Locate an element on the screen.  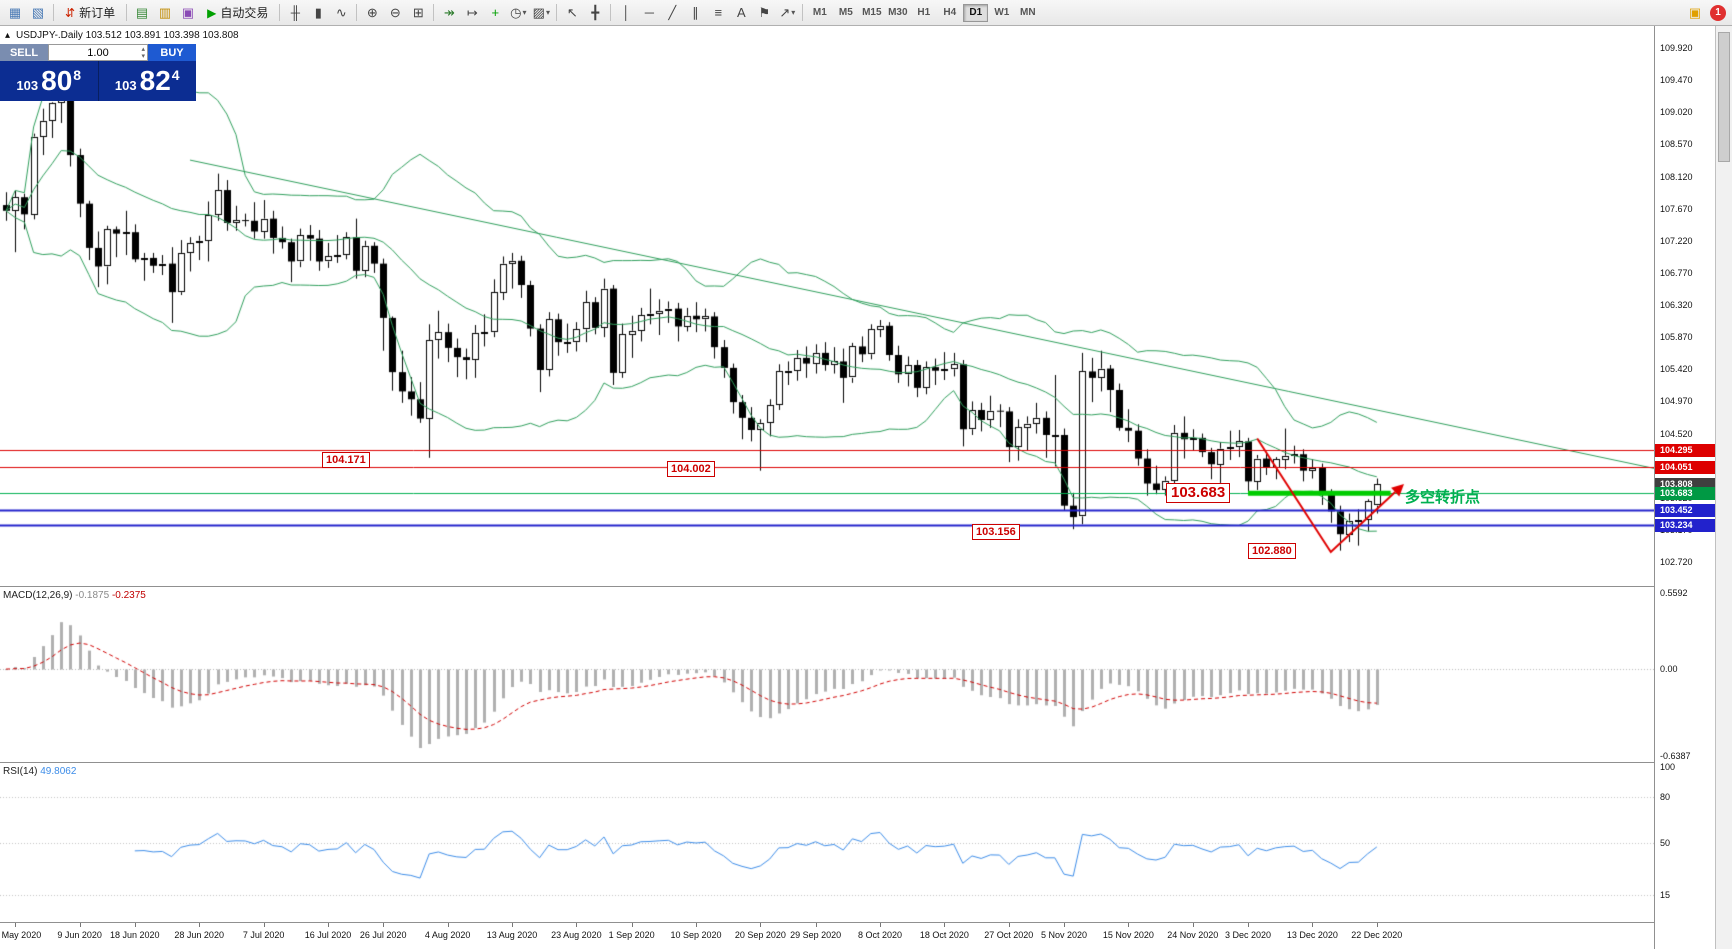
time-axis-label: 18 Jun 2020 is located at coordinates (135, 935).